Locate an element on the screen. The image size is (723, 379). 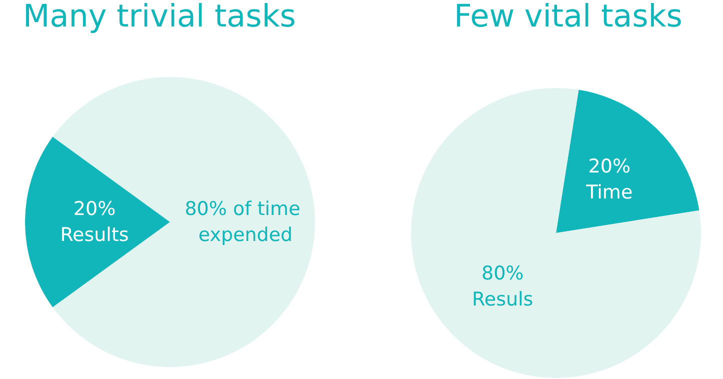
chart-title: Few vital tasks is located at coordinates (568, 17).